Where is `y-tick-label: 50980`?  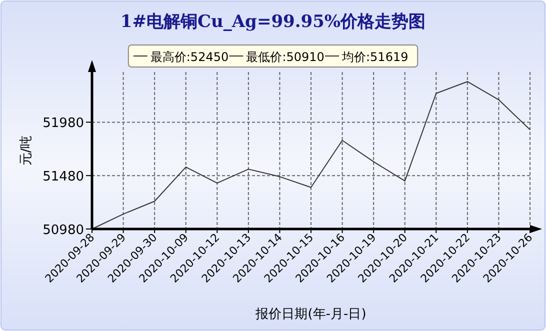 y-tick-label: 50980 is located at coordinates (63, 230).